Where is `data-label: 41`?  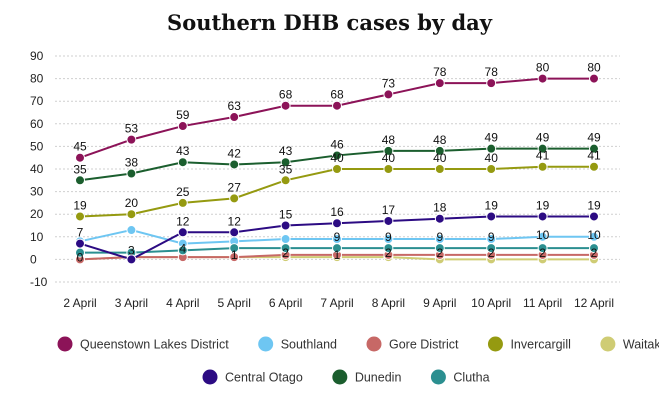
data-label: 41 is located at coordinates (594, 156).